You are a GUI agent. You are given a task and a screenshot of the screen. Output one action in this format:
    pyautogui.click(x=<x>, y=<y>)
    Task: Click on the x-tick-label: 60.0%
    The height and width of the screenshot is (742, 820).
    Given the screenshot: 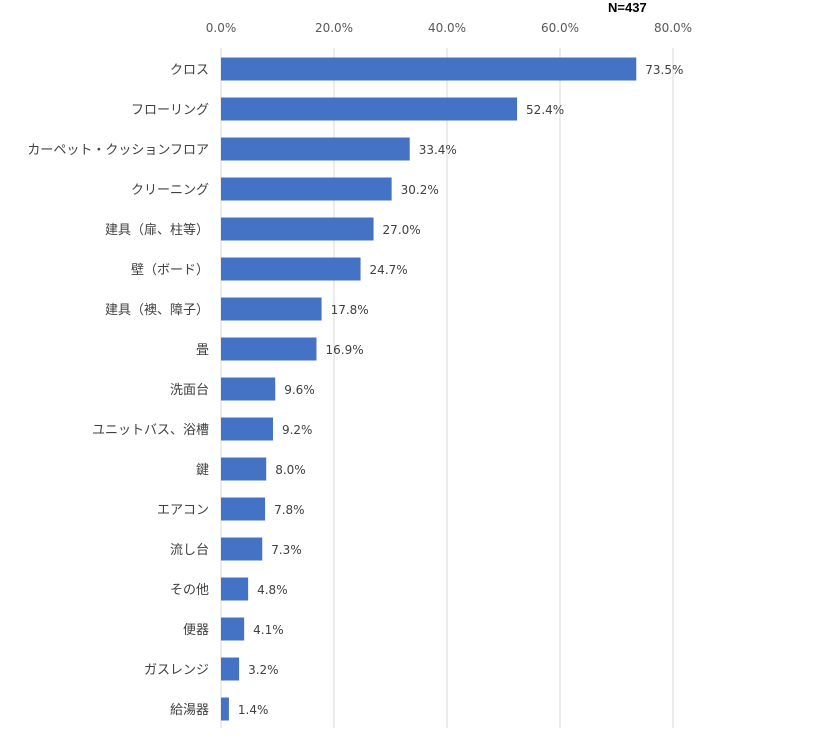 What is the action you would take?
    pyautogui.click(x=560, y=28)
    